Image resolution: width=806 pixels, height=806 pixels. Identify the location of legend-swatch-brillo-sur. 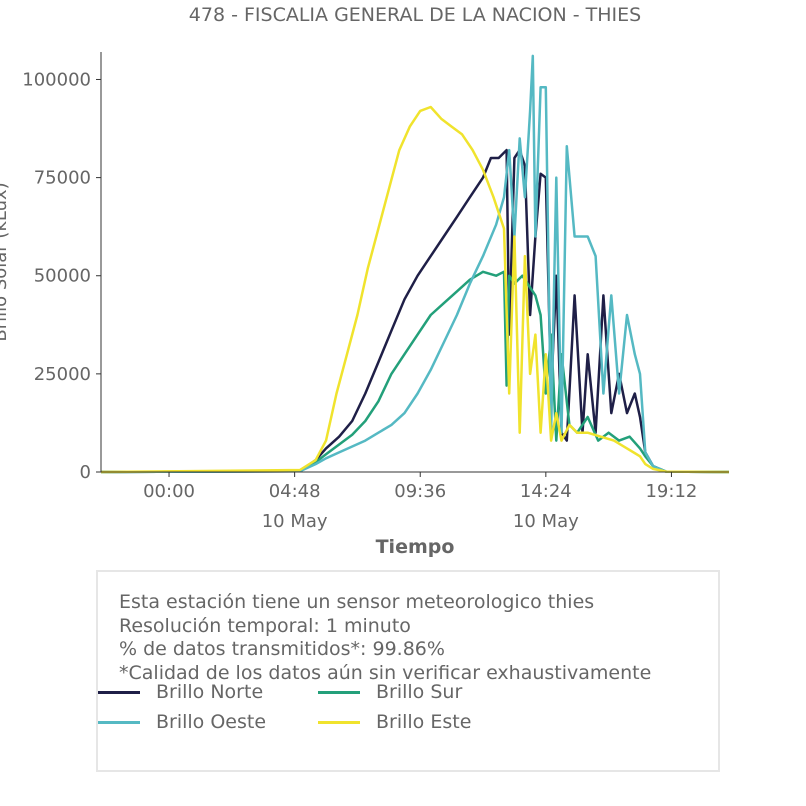
(339, 692).